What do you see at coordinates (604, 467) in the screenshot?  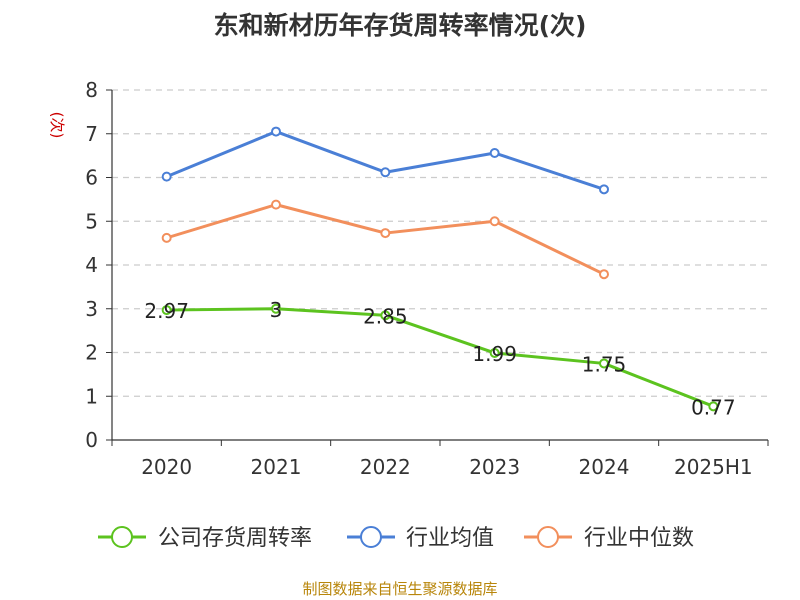 I see `x-tick-label: 2024` at bounding box center [604, 467].